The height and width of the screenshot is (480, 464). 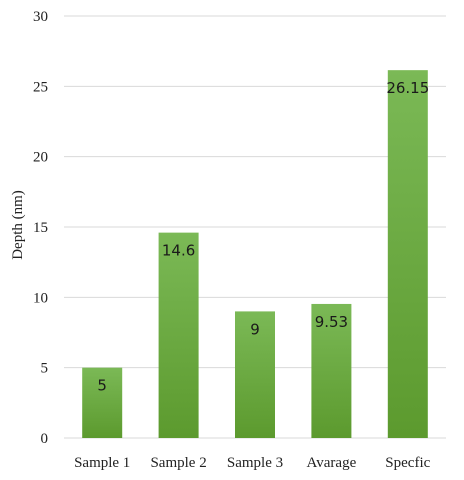 I want to click on y-axis-ticks: 0 5 10 15 20 25 30, so click(x=40, y=228).